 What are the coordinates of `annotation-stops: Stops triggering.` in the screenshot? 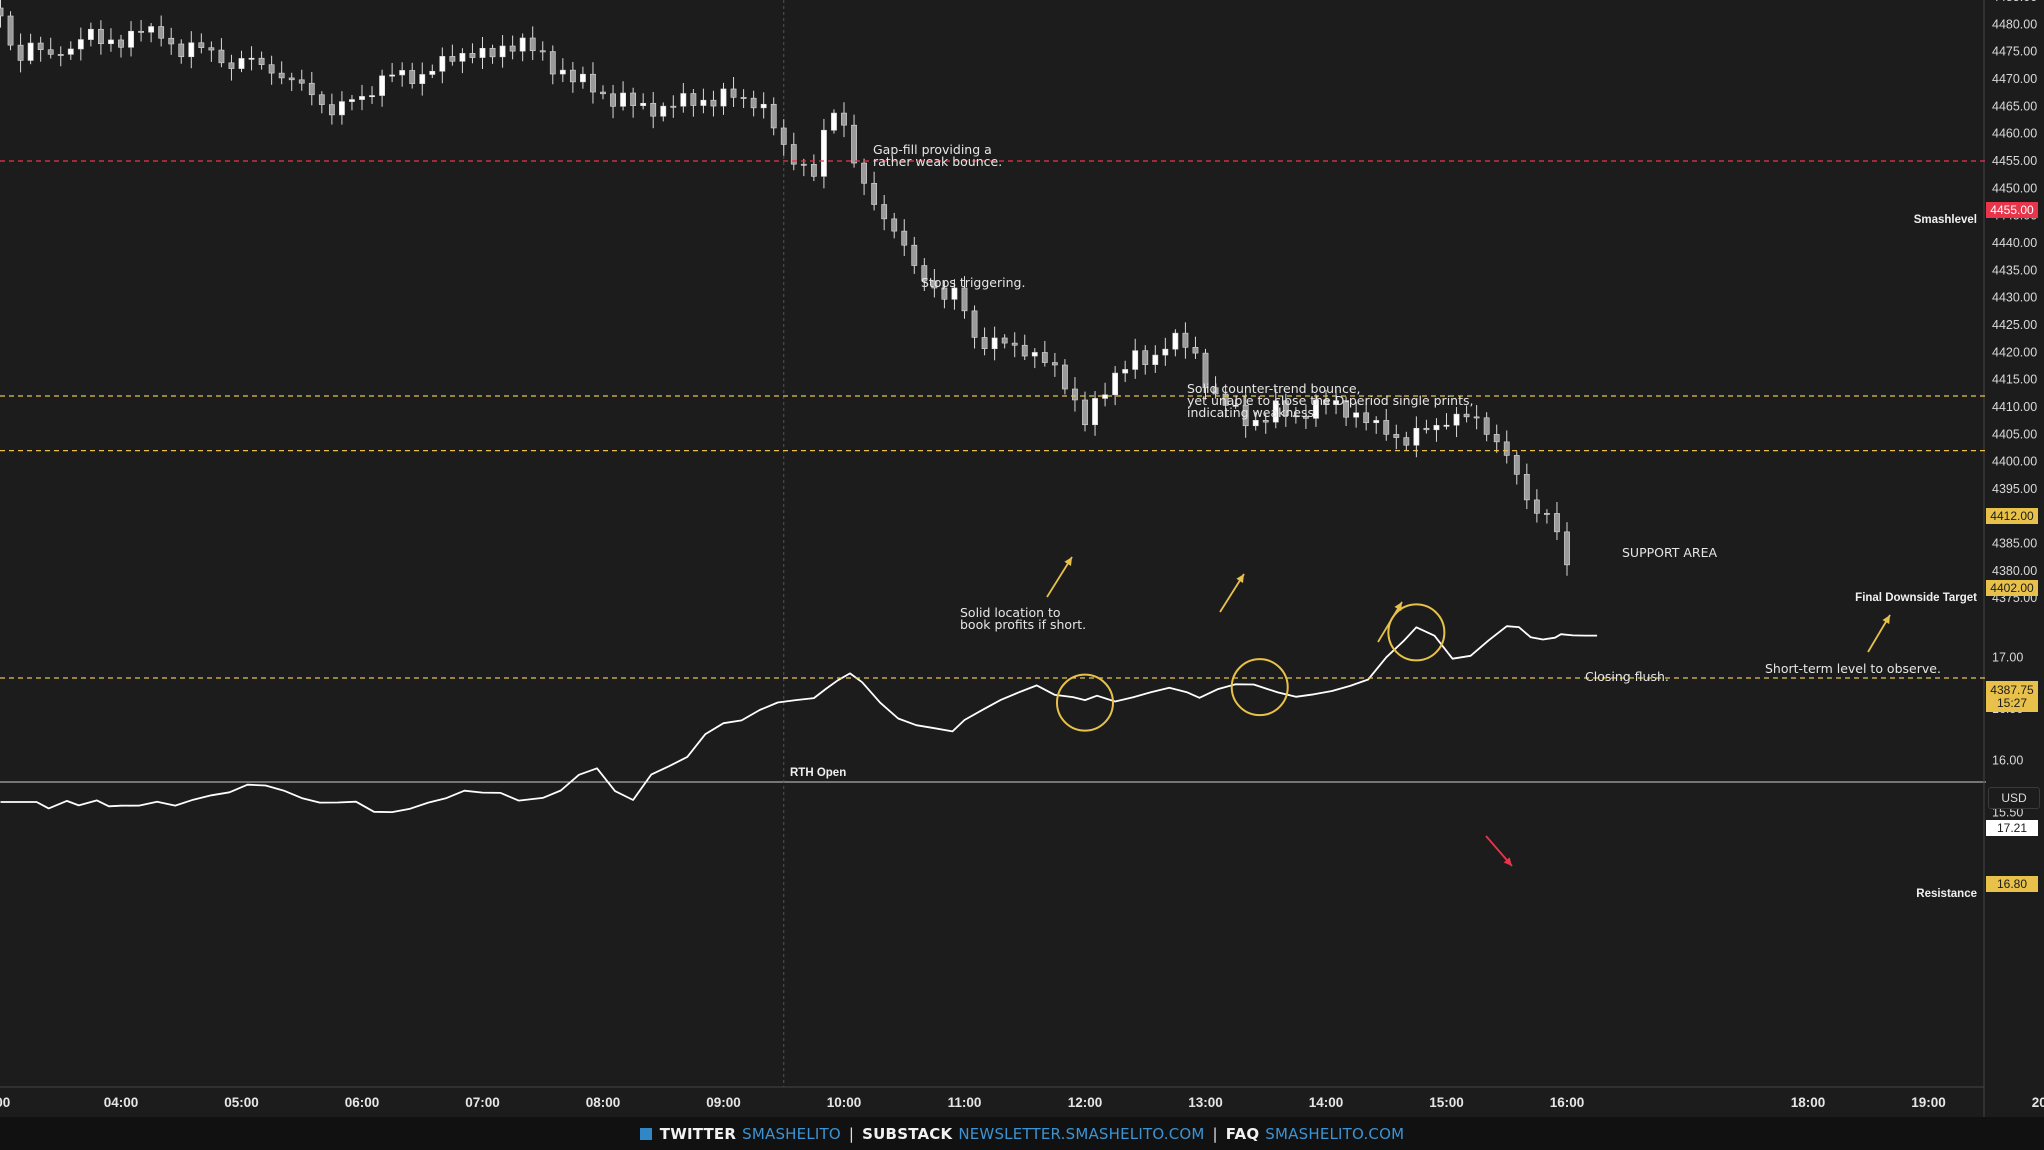 It's located at (973, 282).